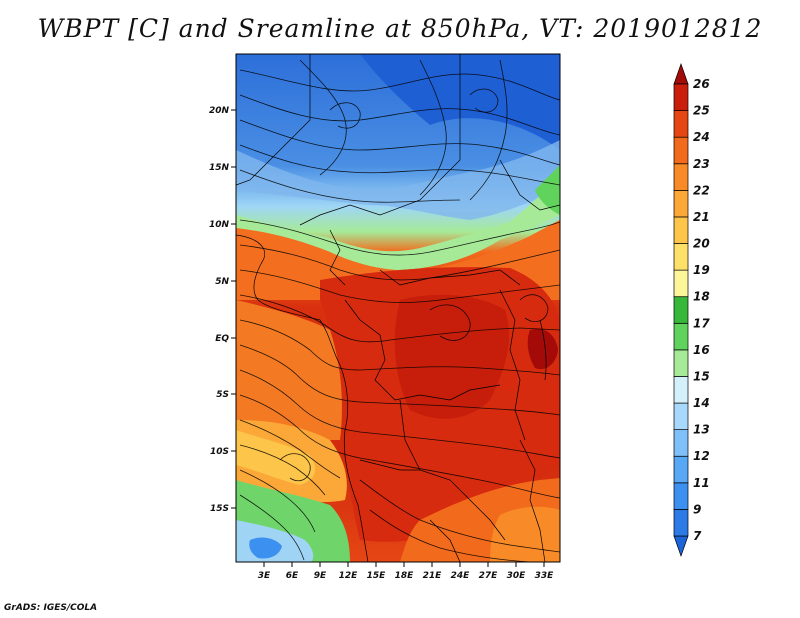 The width and height of the screenshot is (800, 618). I want to click on lon-label-15e: 15E, so click(377, 576).